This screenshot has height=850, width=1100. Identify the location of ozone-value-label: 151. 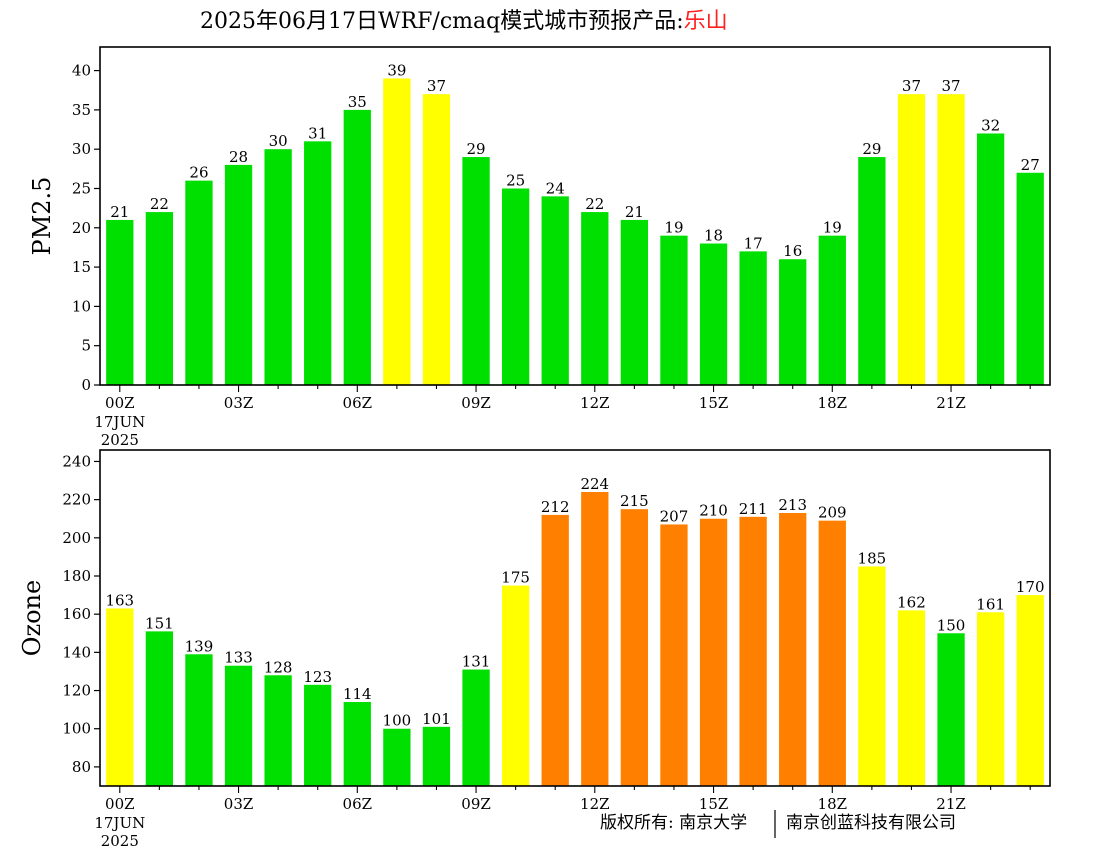
(159, 623).